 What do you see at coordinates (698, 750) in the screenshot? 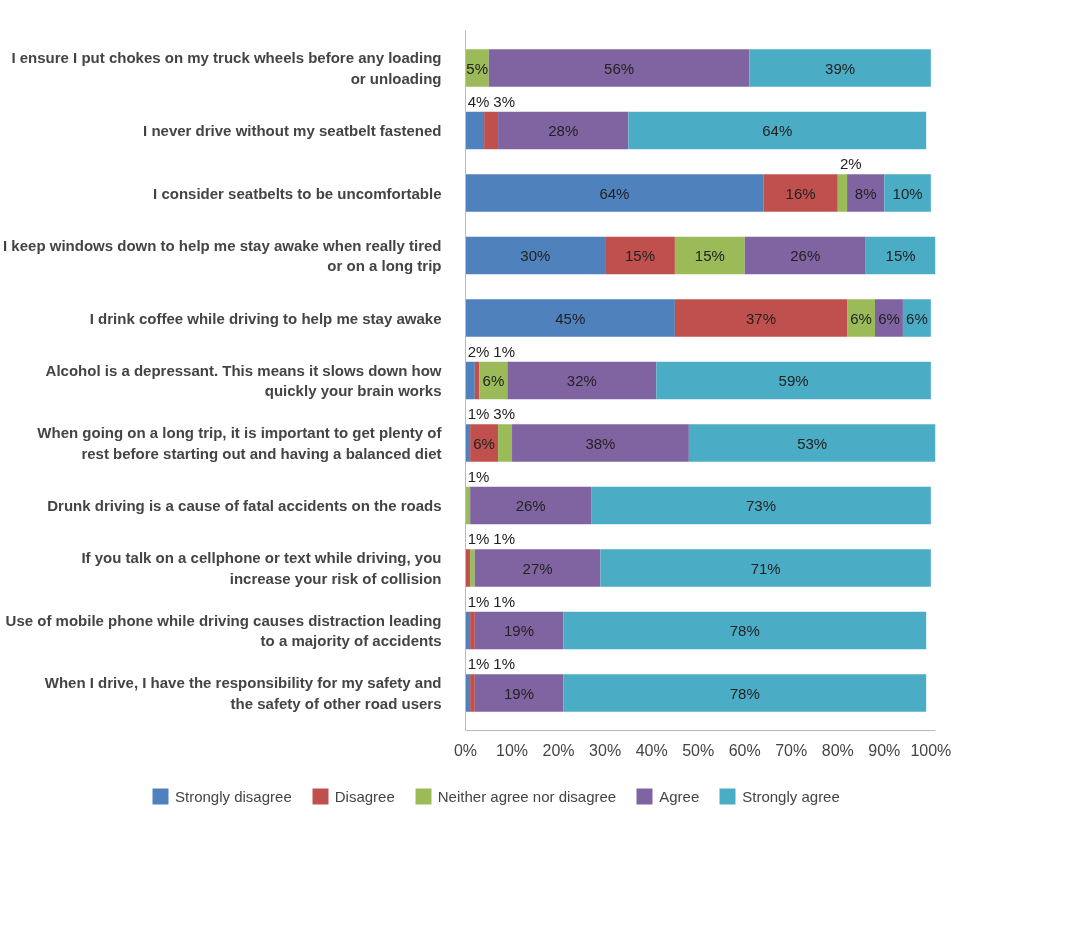
I see `x-tick-label: 50%` at bounding box center [698, 750].